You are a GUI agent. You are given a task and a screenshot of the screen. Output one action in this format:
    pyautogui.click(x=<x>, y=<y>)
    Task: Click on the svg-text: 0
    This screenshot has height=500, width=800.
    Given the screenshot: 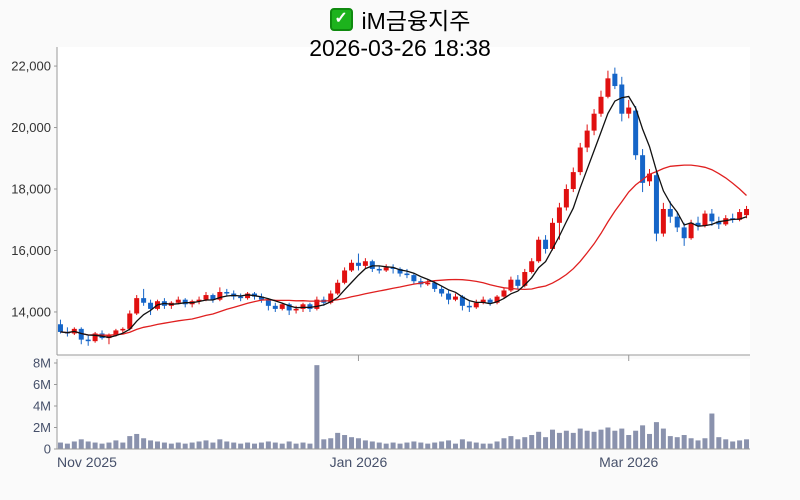 What is the action you would take?
    pyautogui.click(x=47, y=449)
    